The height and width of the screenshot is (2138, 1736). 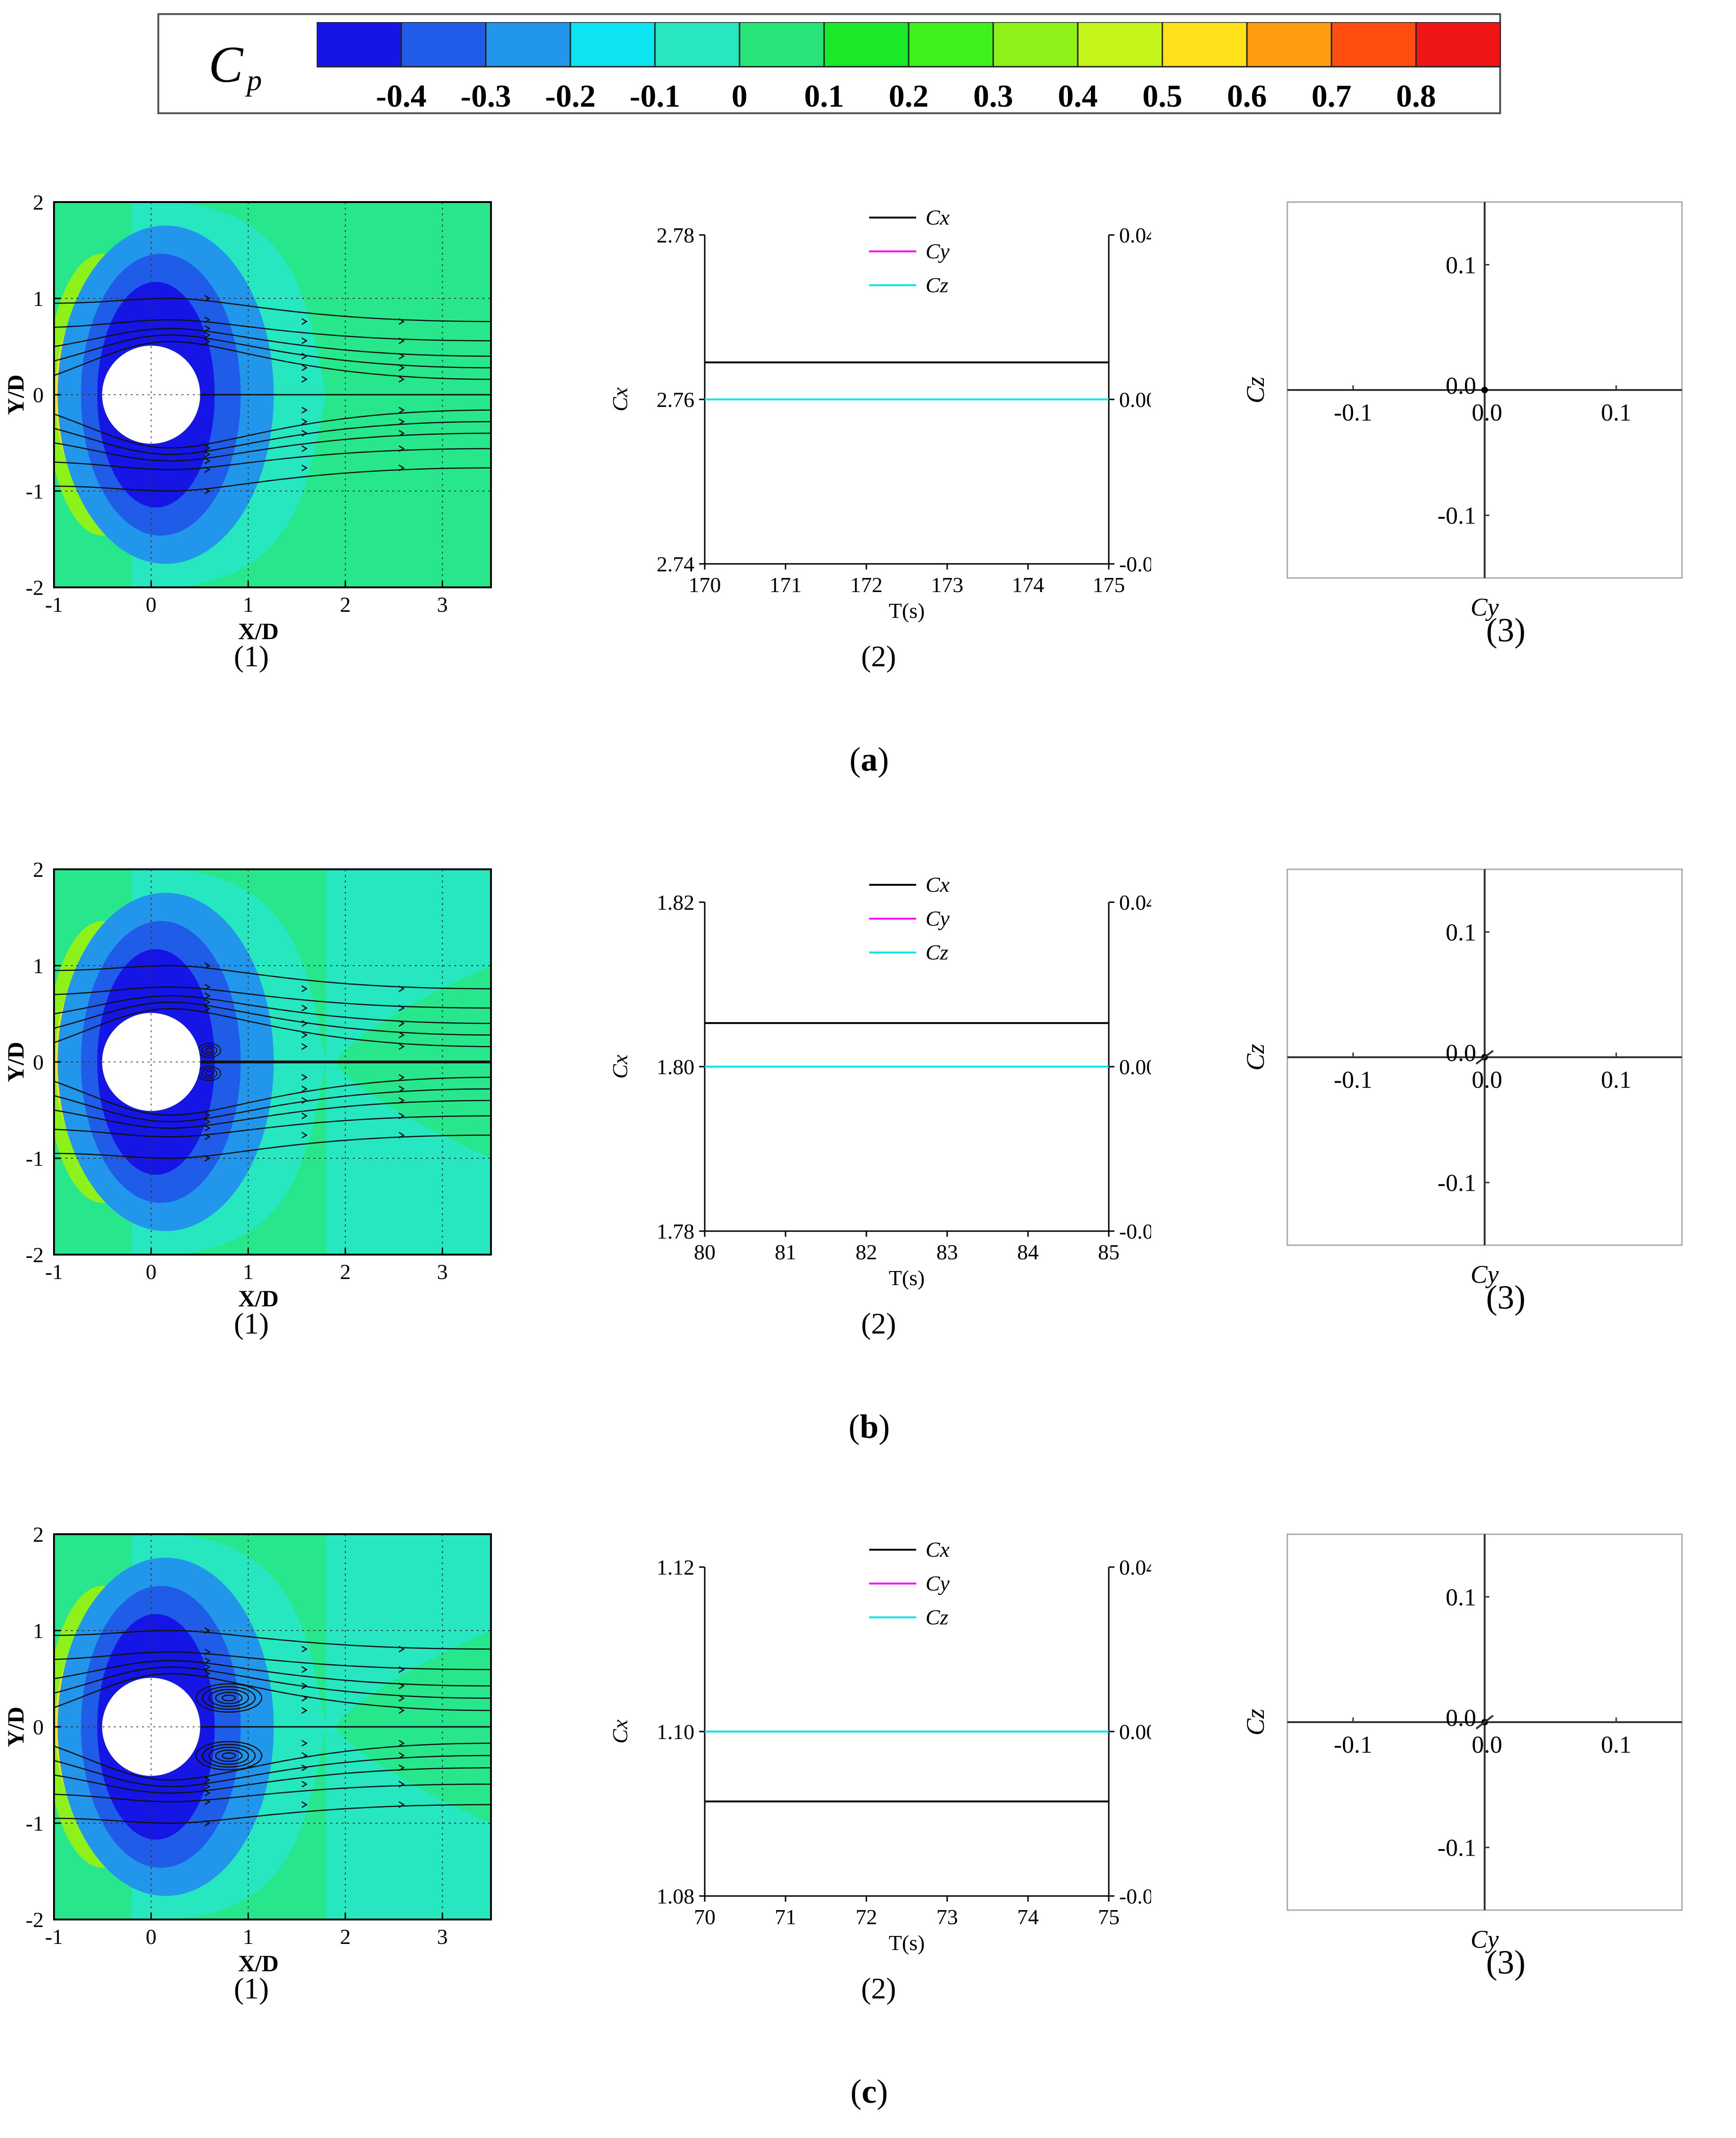 What do you see at coordinates (251, 657) in the screenshot?
I see `contour-panel-label: (1)` at bounding box center [251, 657].